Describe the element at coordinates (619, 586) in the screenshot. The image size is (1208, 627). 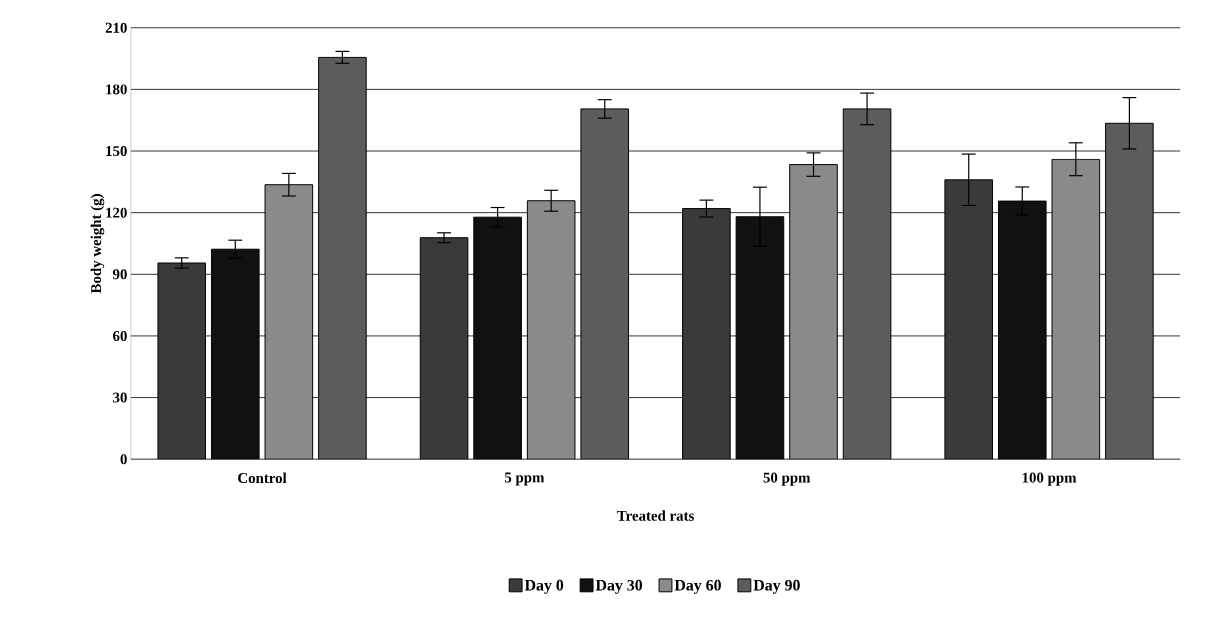
I see `legend-label: Day 30` at that location.